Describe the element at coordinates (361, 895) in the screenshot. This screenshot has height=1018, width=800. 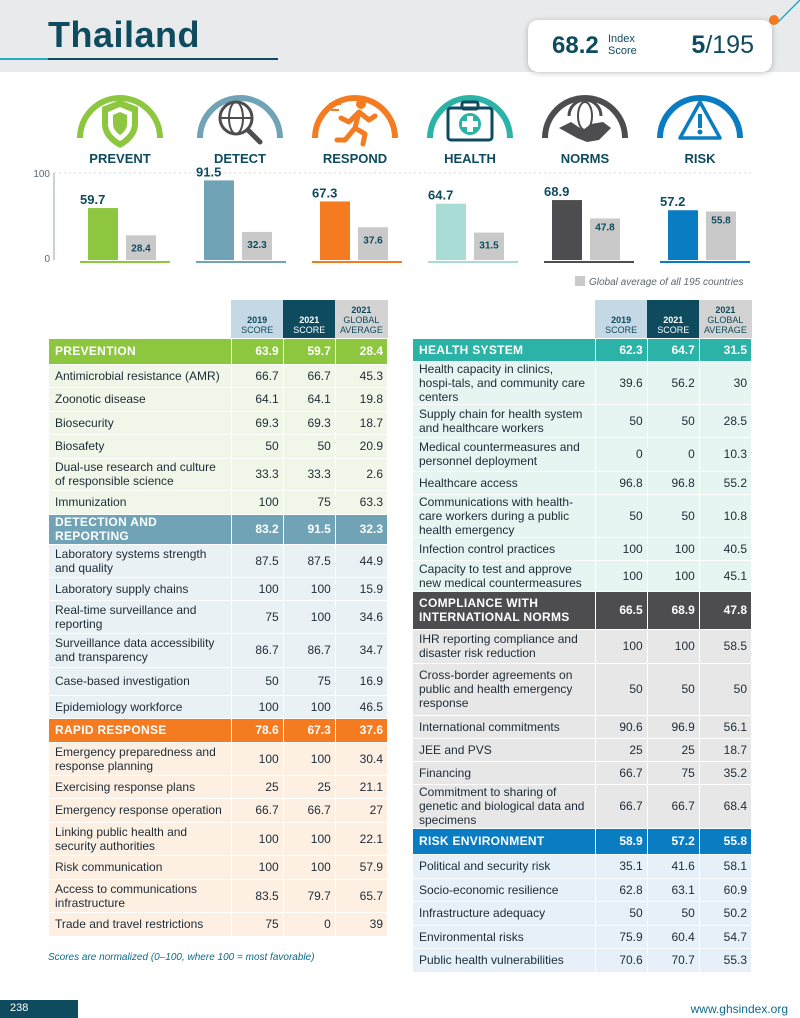
I see `indicator-global-average: 65.7` at that location.